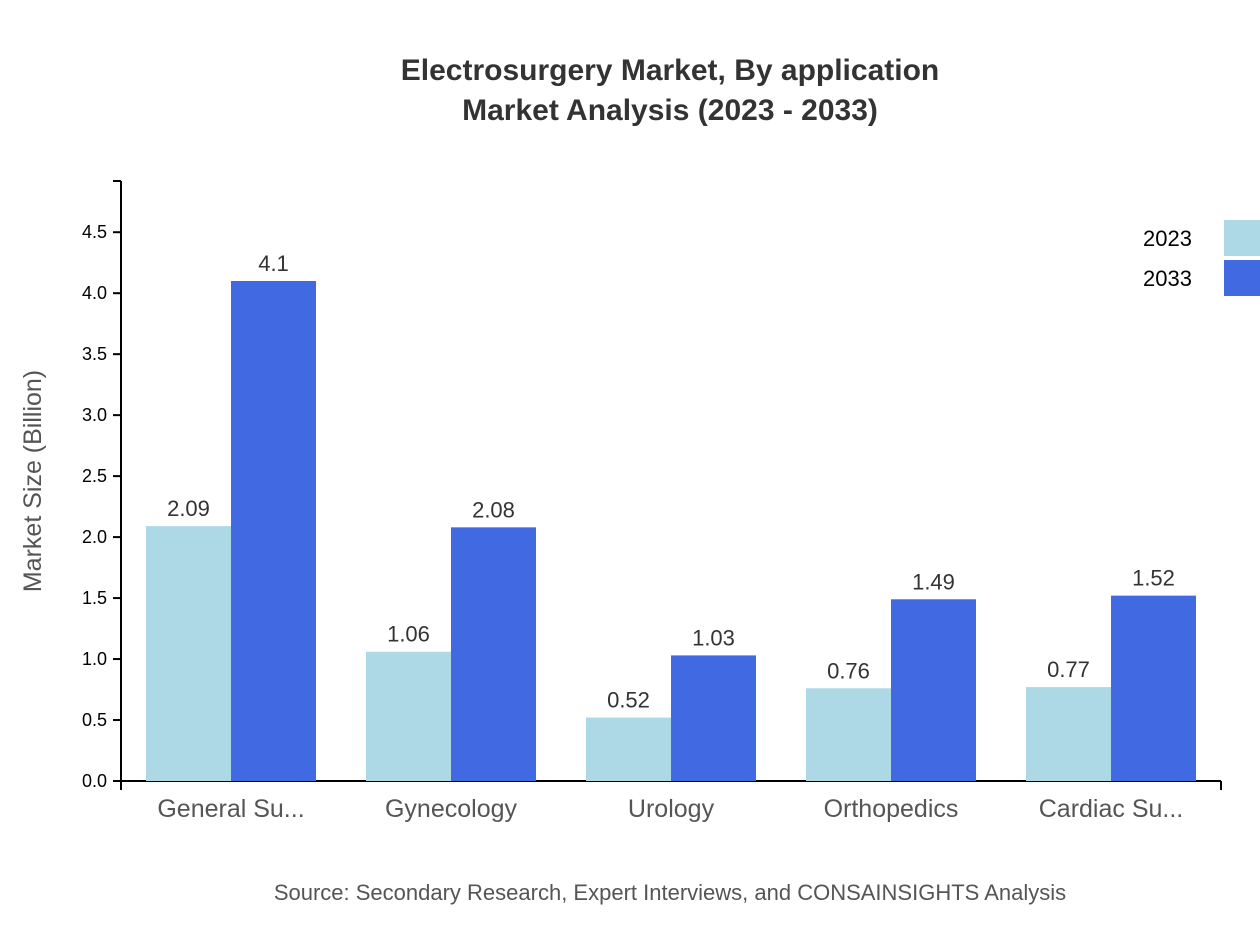  I want to click on y-tick-label: 4.5, so click(94, 232).